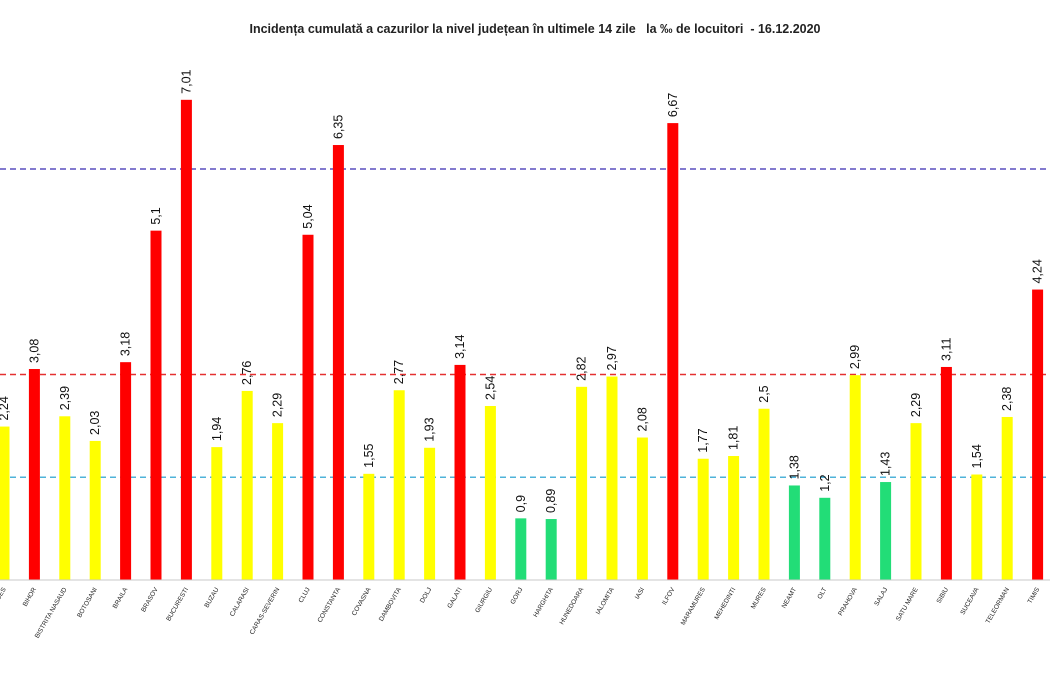  Describe the element at coordinates (673, 105) in the screenshot. I see `value-label: 6,67` at that location.